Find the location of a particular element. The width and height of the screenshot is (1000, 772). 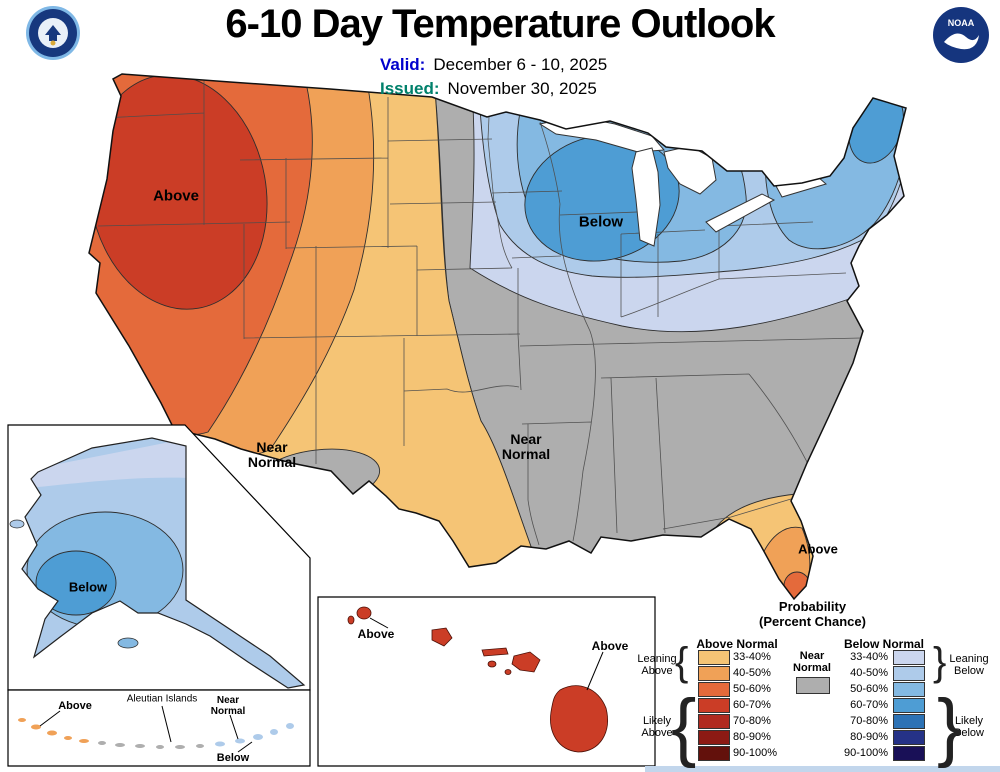

aleutian-inset is located at coordinates (159, 728).